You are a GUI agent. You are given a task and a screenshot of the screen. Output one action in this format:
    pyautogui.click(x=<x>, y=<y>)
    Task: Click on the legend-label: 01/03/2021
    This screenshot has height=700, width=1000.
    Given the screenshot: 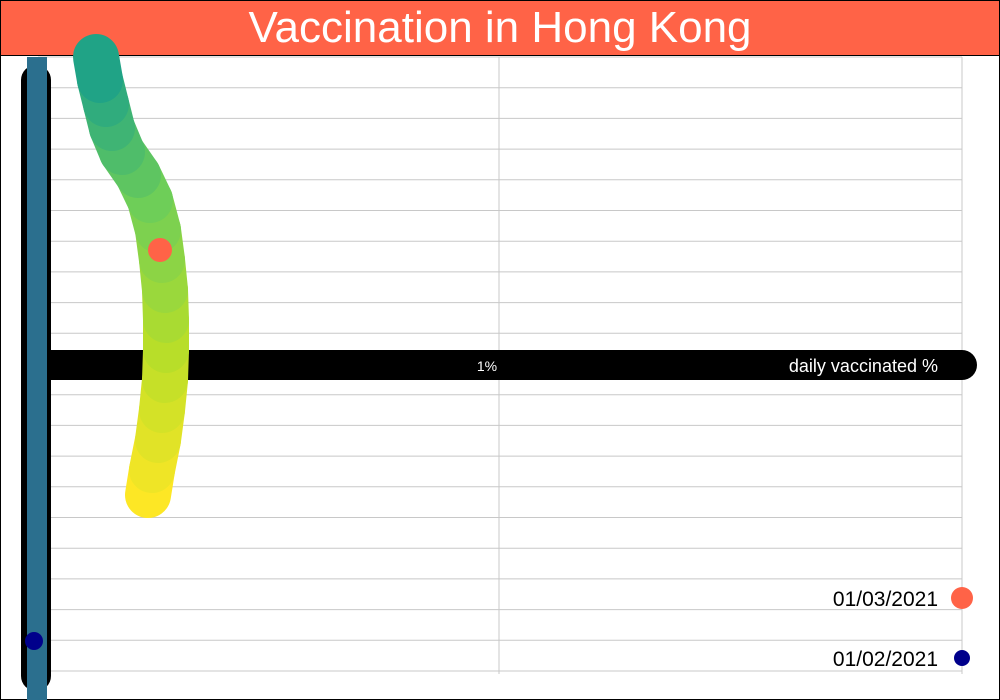 What is the action you would take?
    pyautogui.click(x=885, y=599)
    